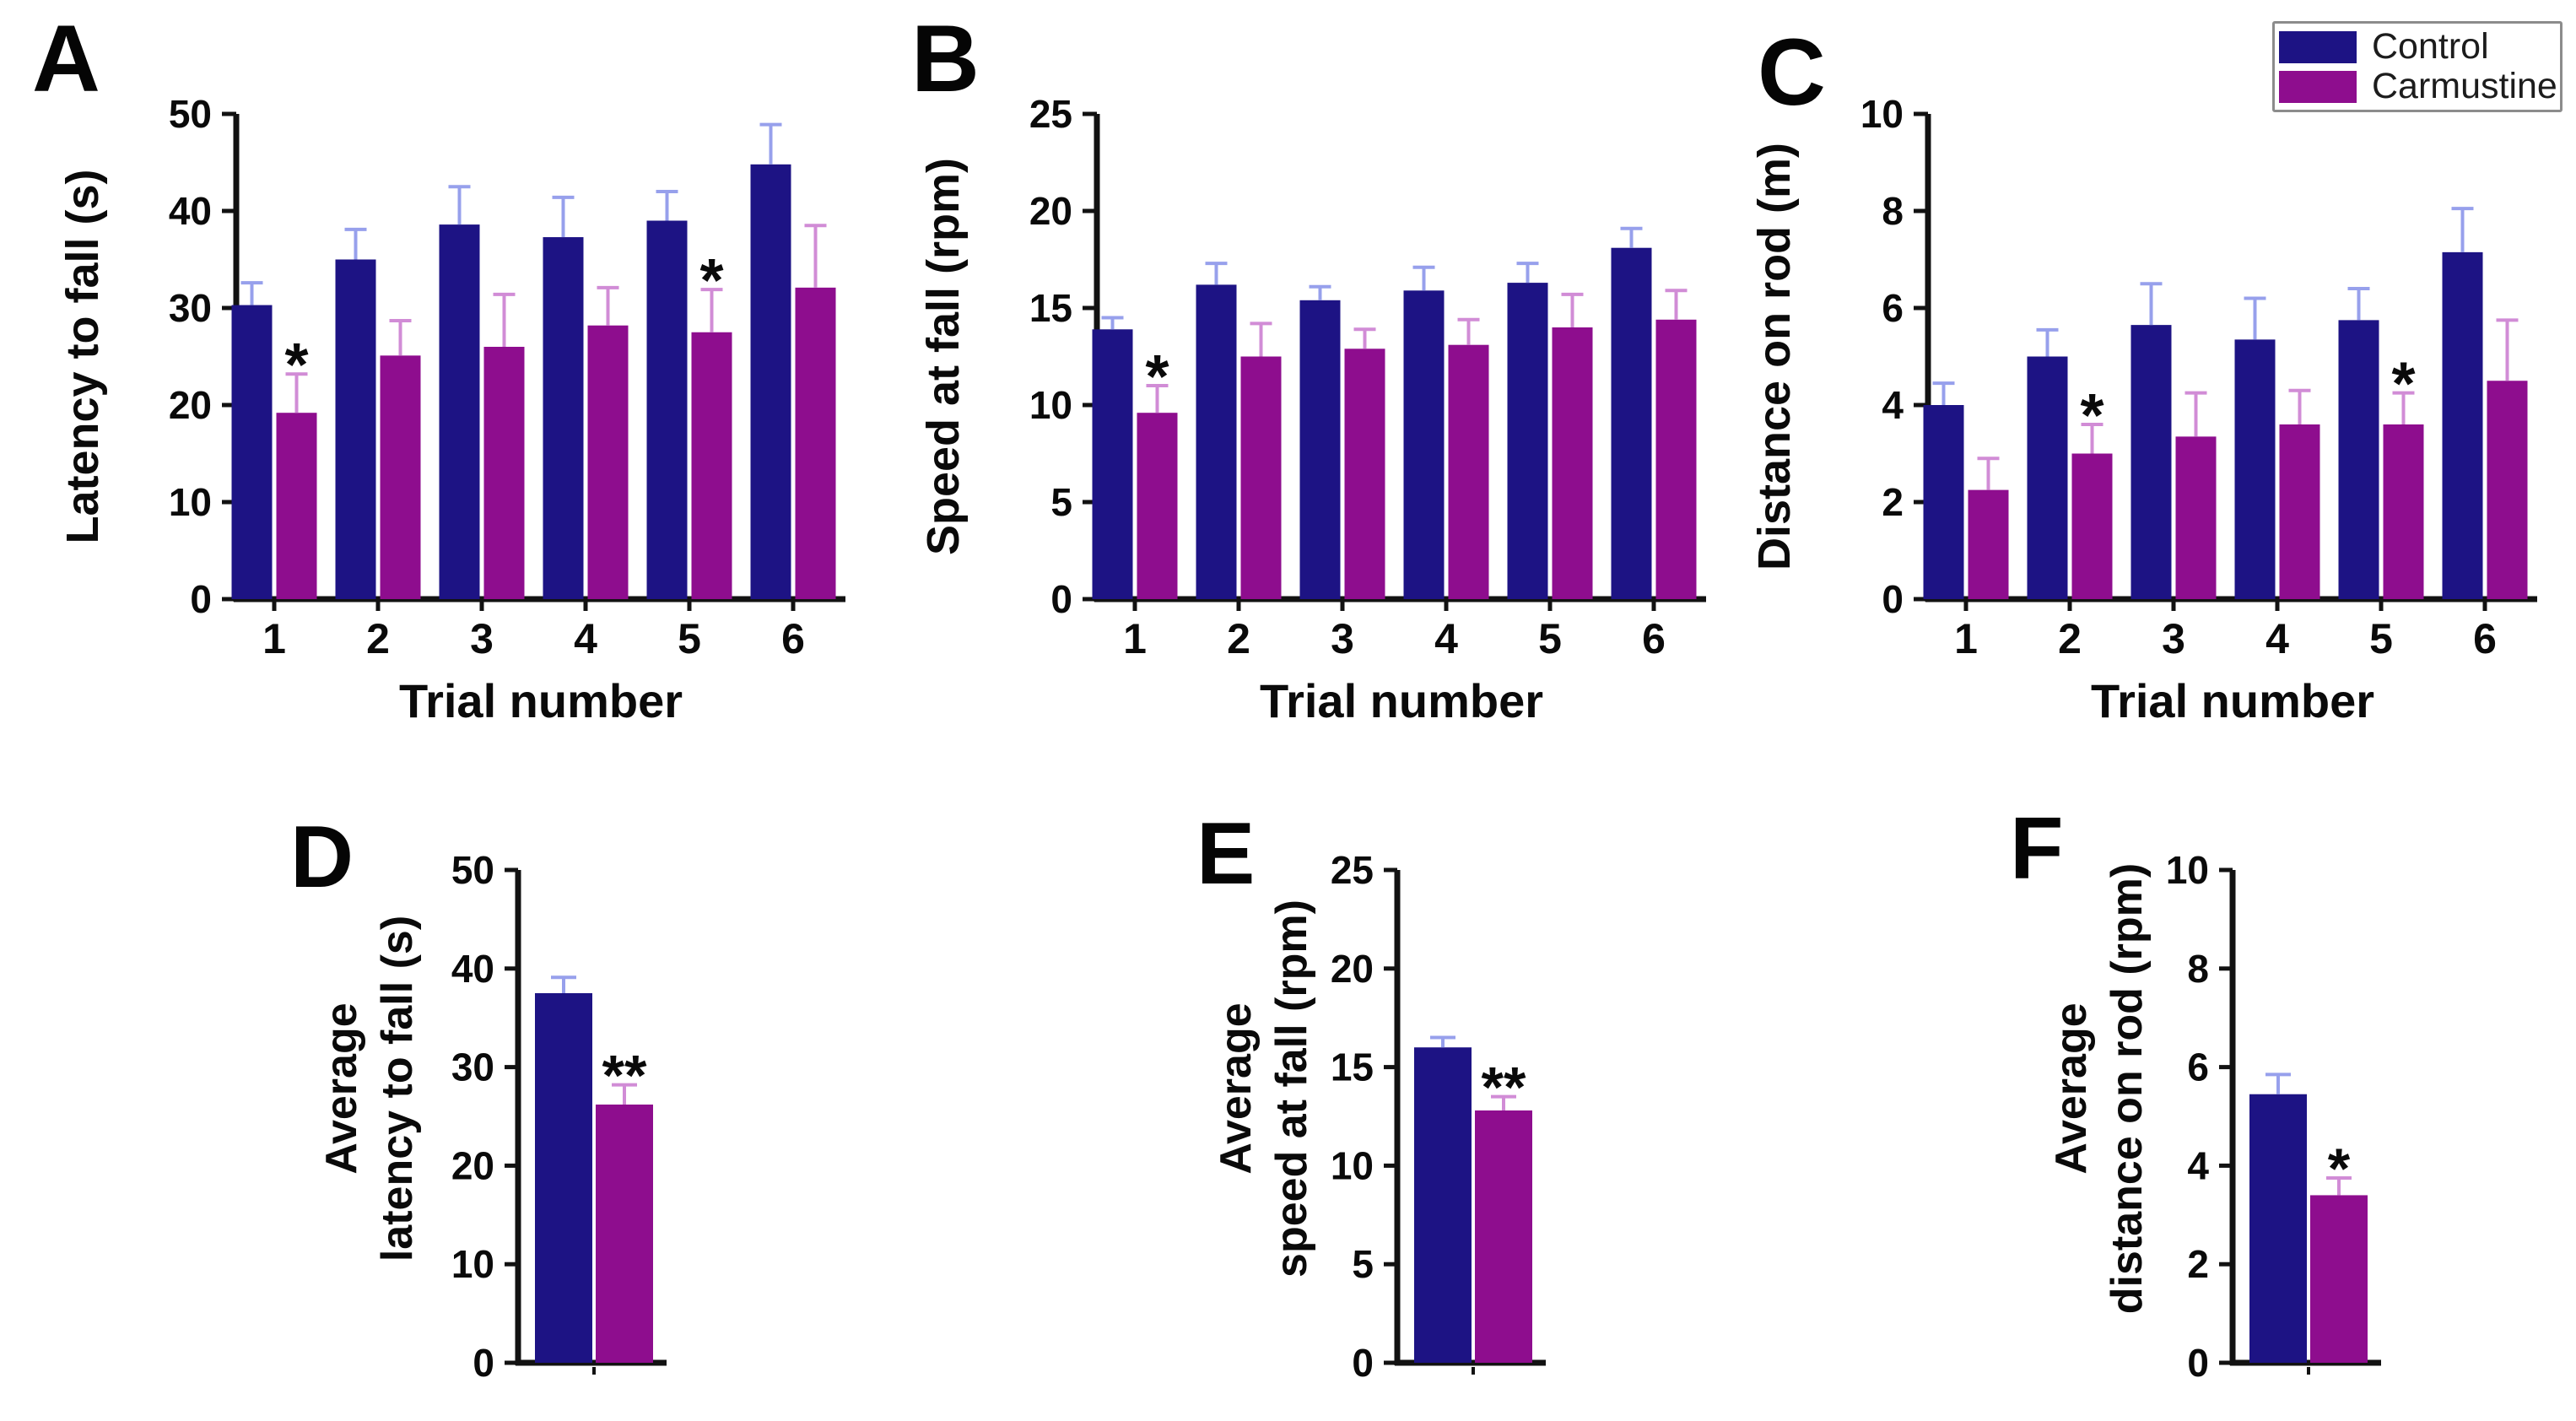 This screenshot has height=1421, width=2576. Describe the element at coordinates (1291, 1089) in the screenshot. I see `svg-text: speed at fall (rpm)` at that location.